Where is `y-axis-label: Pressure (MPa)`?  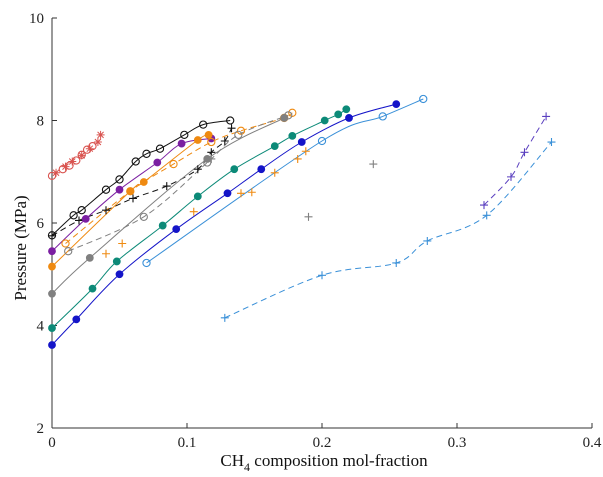 y-axis-label: Pressure (MPa) is located at coordinates (20, 247).